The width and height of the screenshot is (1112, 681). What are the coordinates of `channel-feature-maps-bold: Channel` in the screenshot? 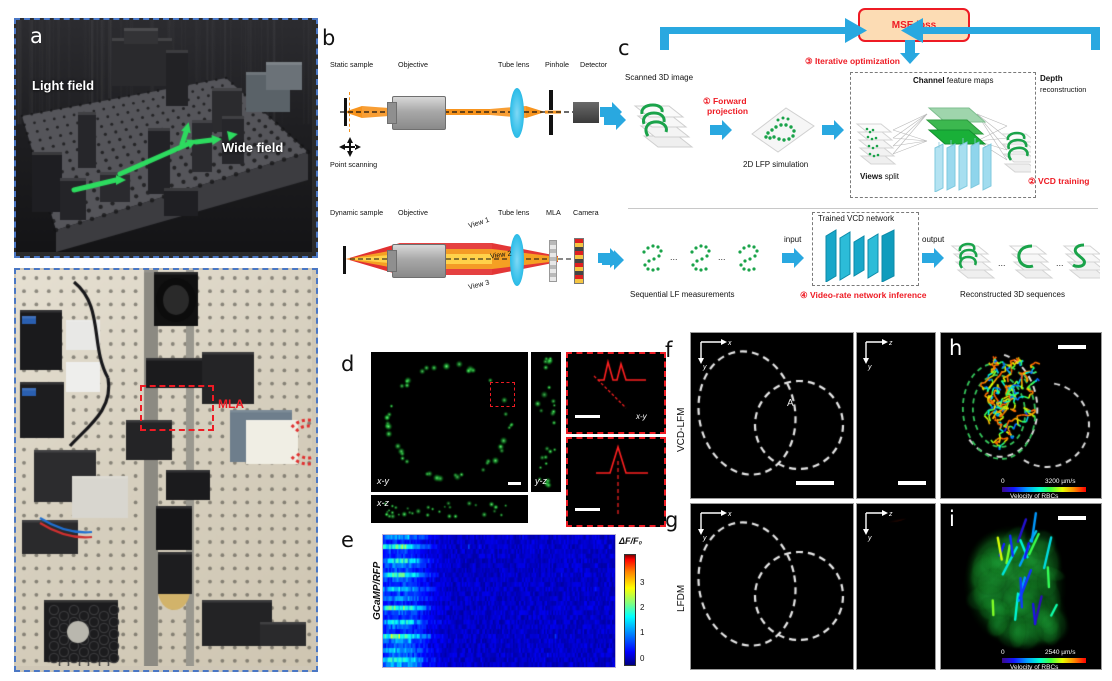 It's located at (929, 80).